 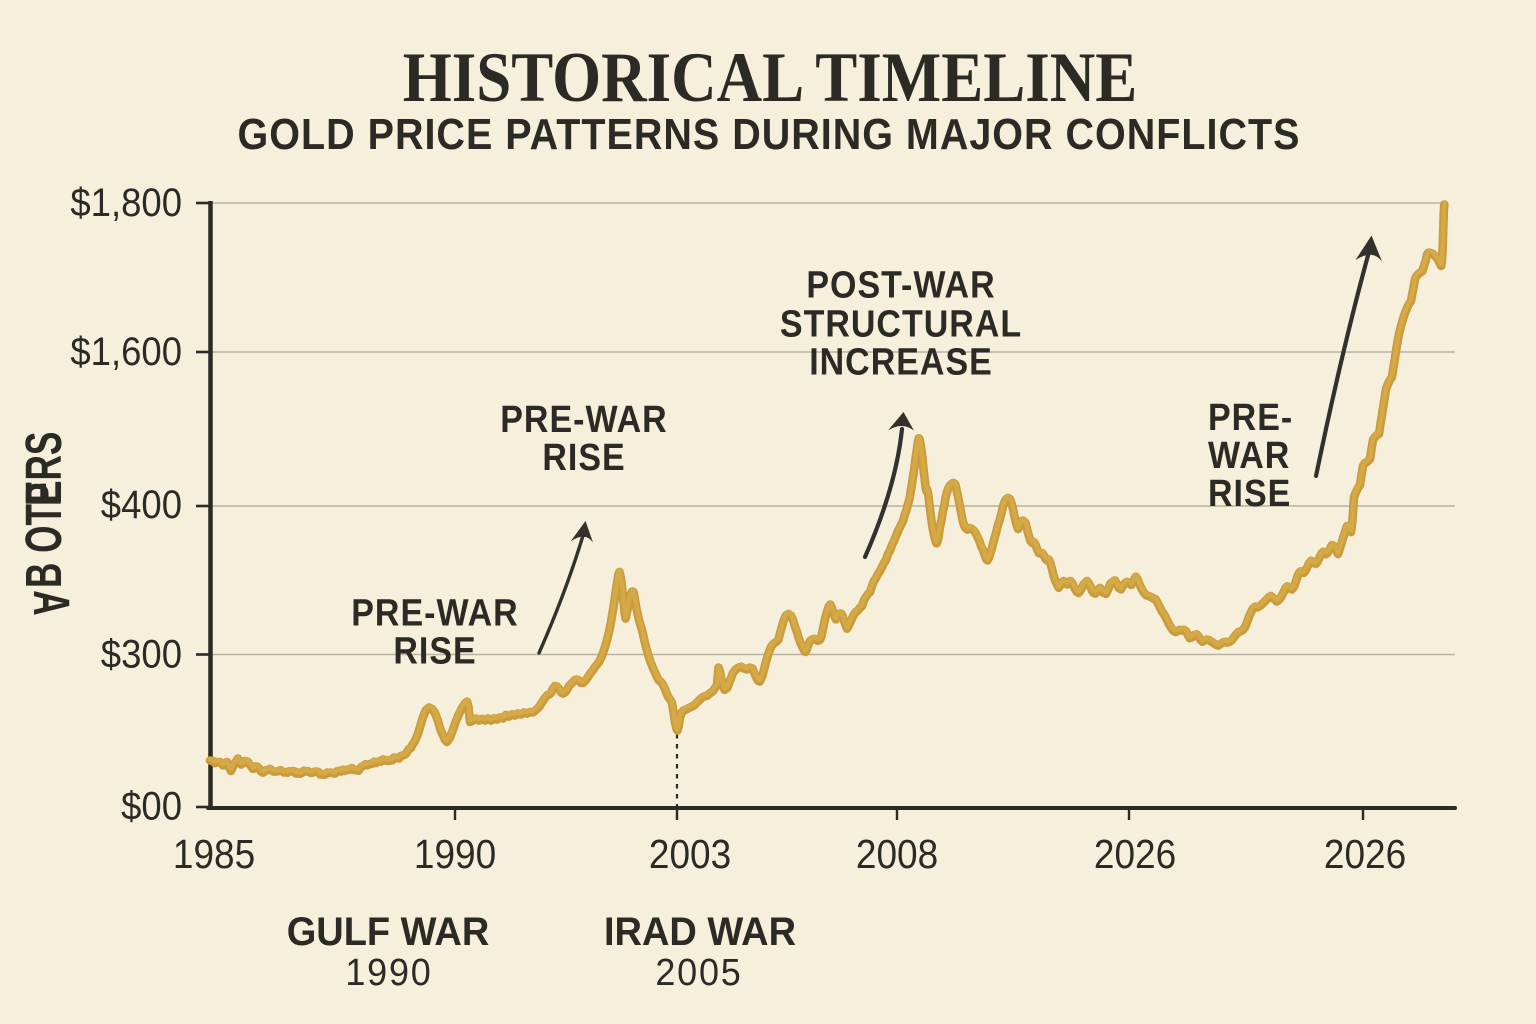 What do you see at coordinates (126, 202) in the screenshot?
I see `svg-text: $1,800` at bounding box center [126, 202].